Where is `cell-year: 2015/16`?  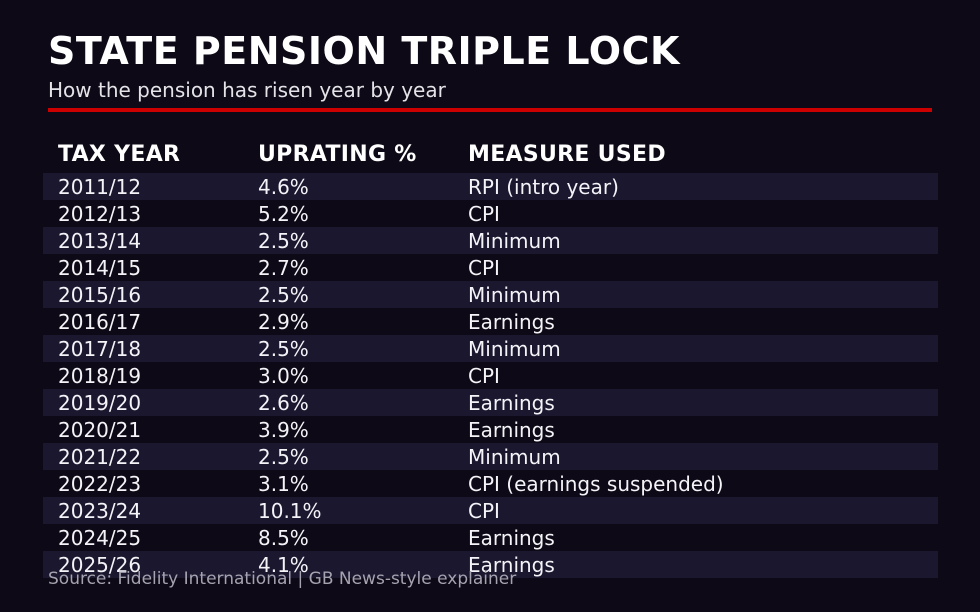
cell-year: 2015/16 is located at coordinates (100, 294).